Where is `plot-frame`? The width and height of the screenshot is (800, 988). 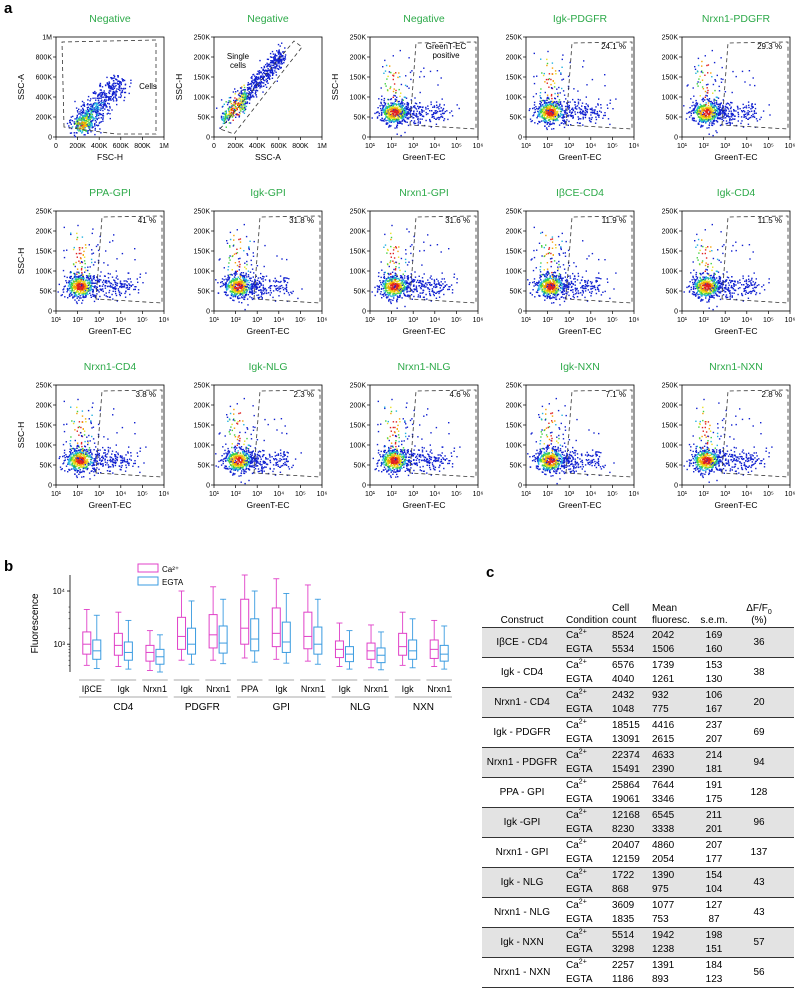
plot-frame is located at coordinates (268, 87).